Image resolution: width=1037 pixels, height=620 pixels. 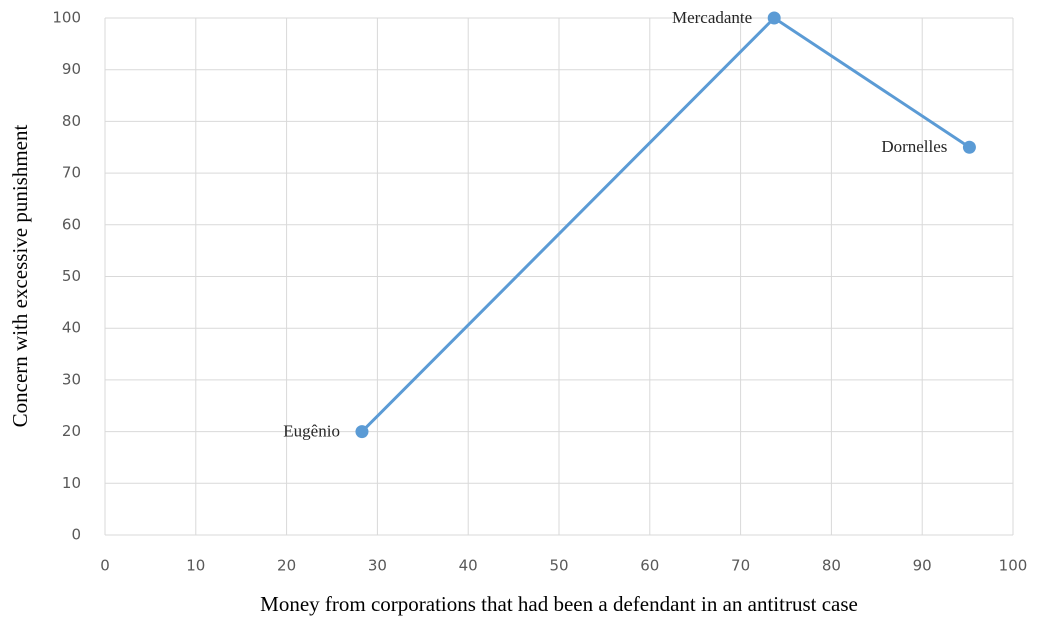 I want to click on x-tick-label: 50, so click(x=558, y=566).